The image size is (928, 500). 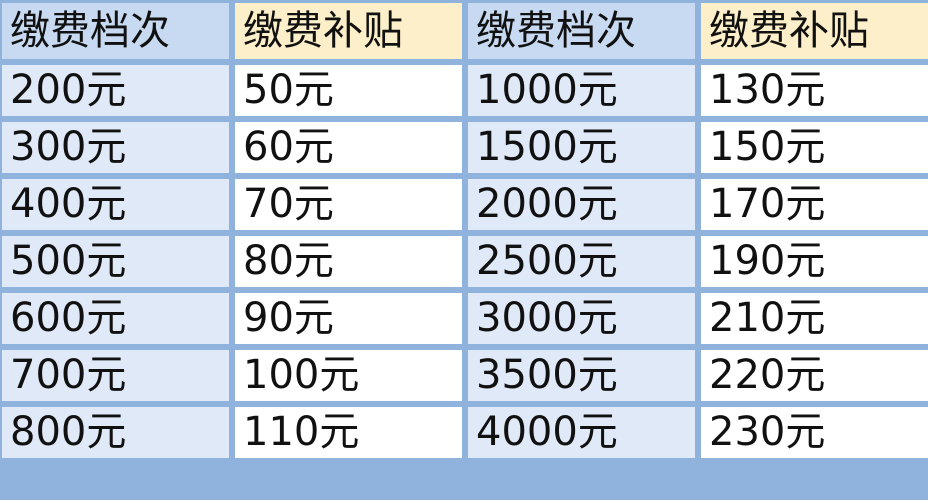 I want to click on subsidy-cell: 170元, so click(x=814, y=204).